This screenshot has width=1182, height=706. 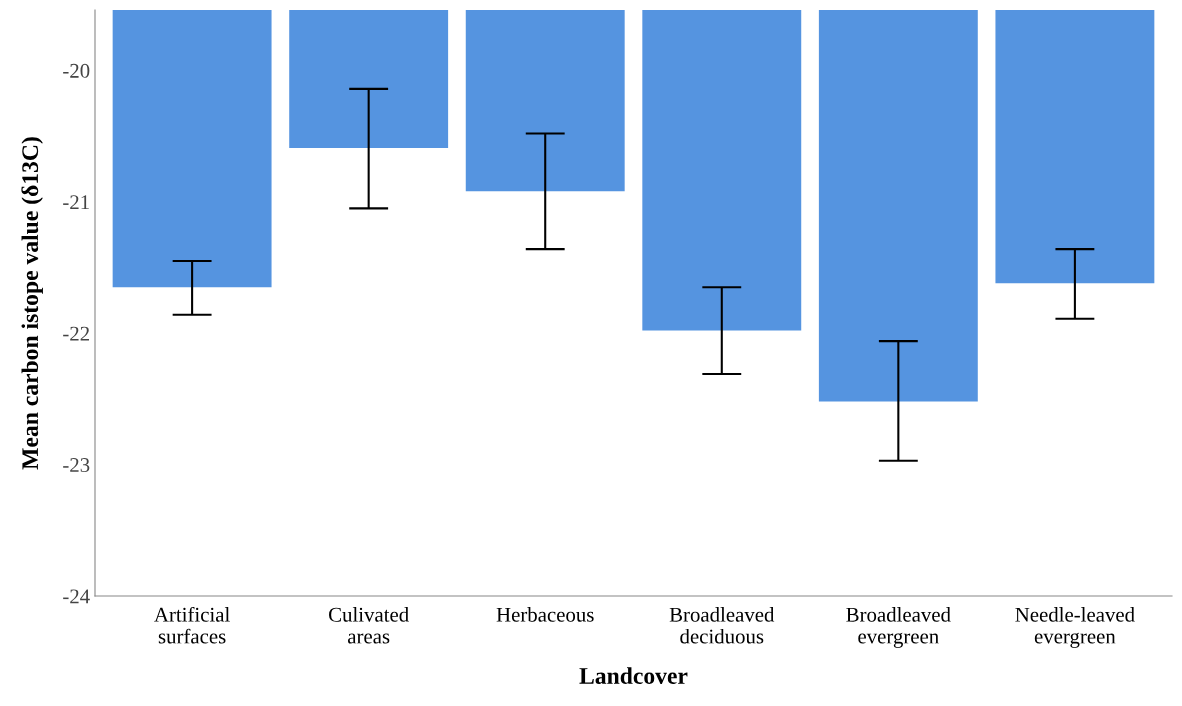 What do you see at coordinates (545, 614) in the screenshot?
I see `x-tick-label: Herbaceous` at bounding box center [545, 614].